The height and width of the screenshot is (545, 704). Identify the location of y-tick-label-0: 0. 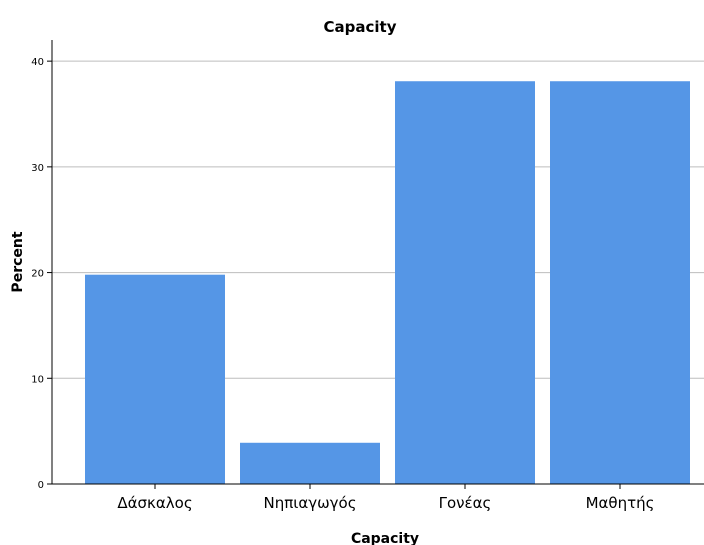
(41, 485).